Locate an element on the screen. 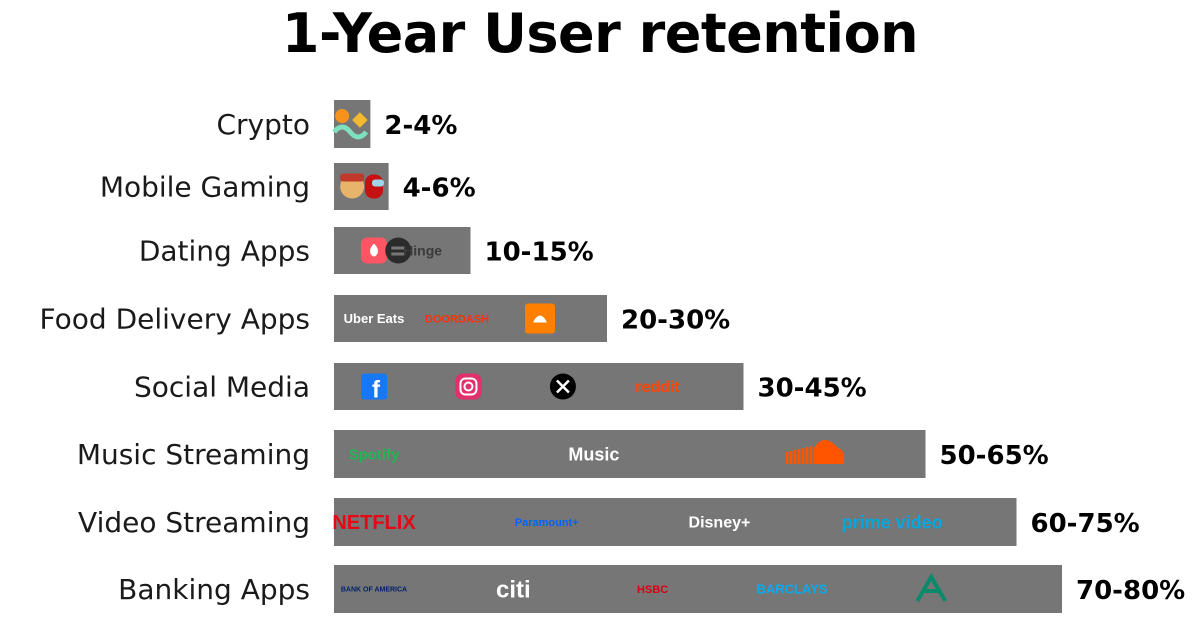  category-label: Music Streaming is located at coordinates (193, 454).